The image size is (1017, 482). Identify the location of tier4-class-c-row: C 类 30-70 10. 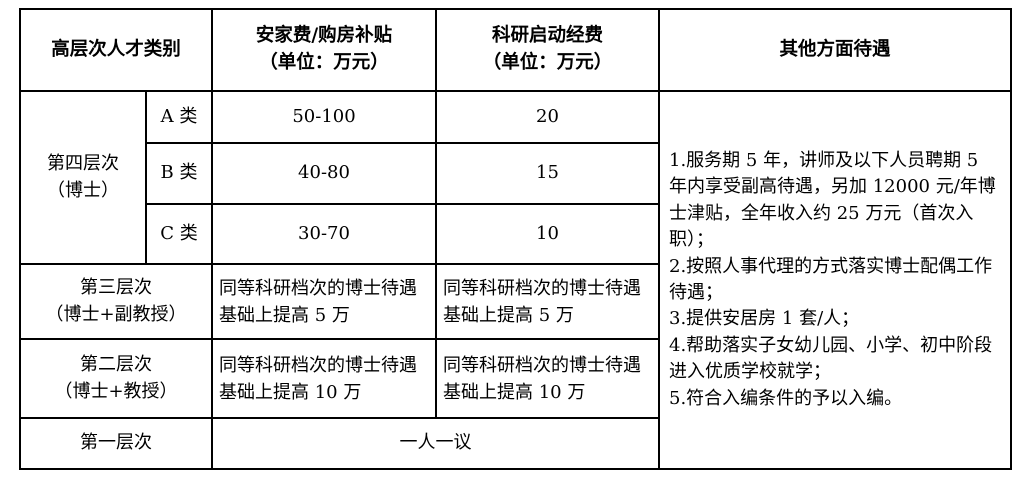
(515, 234).